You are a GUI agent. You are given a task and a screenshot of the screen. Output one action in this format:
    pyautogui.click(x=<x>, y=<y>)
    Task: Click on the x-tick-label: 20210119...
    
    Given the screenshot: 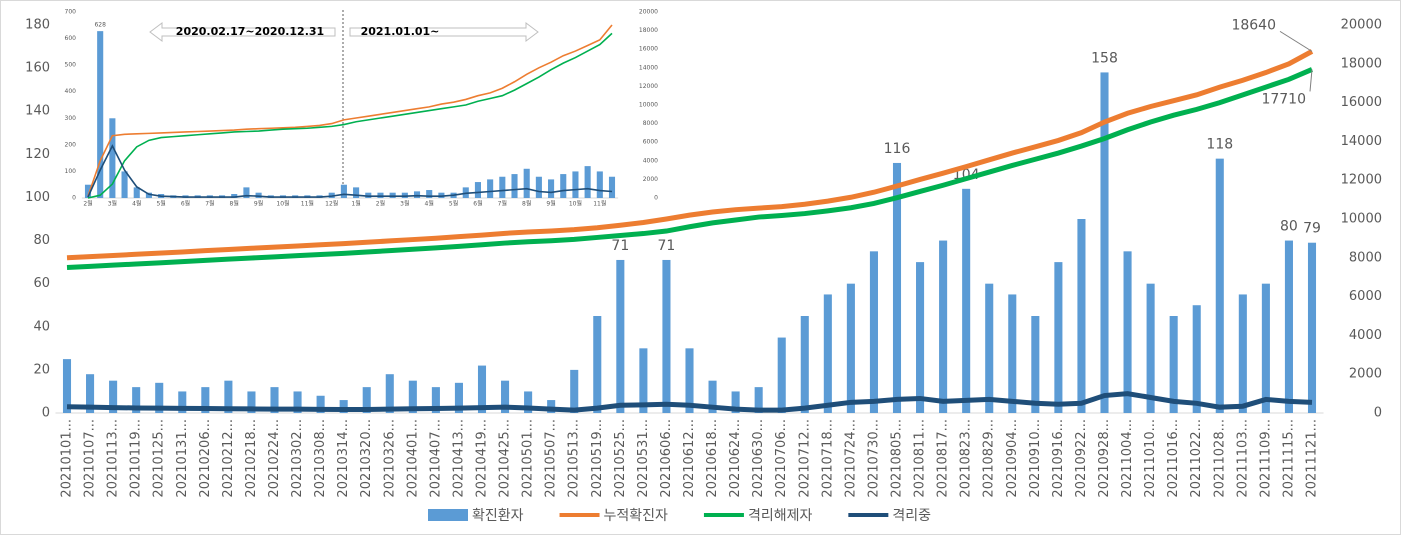 What is the action you would take?
    pyautogui.click(x=136, y=458)
    